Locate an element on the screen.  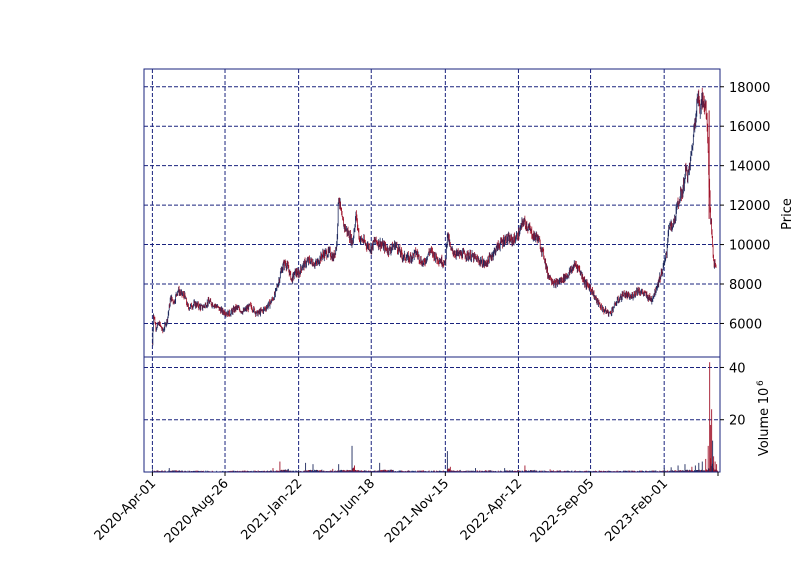
x-tick-label: 2021-Jan-22 is located at coordinates (271, 509).